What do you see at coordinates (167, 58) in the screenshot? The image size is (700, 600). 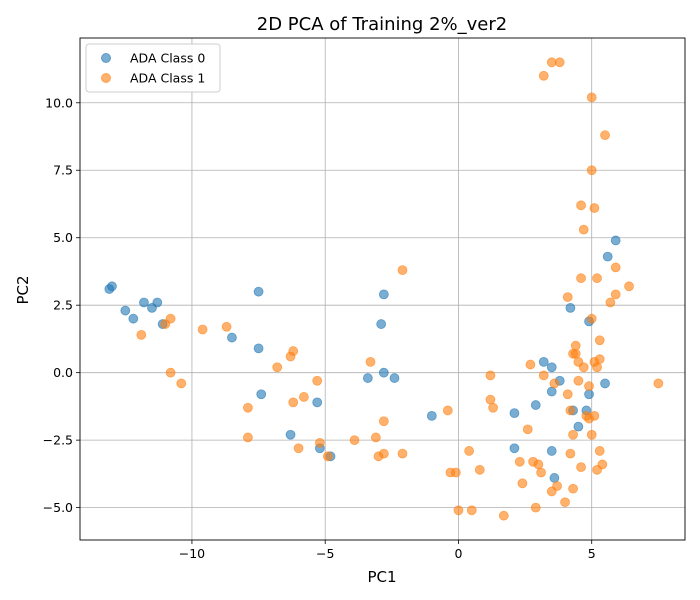 I see `legend-label-class-0: ADA Class 0` at bounding box center [167, 58].